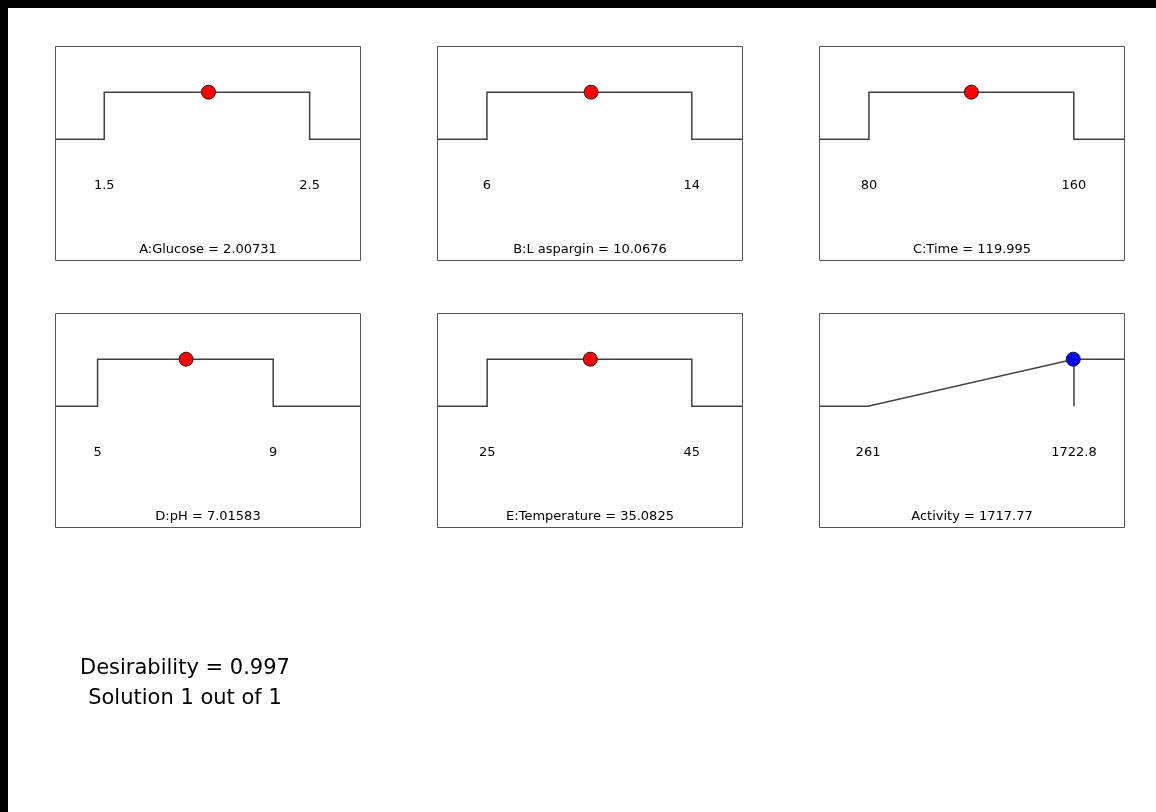 The height and width of the screenshot is (812, 1156). Describe the element at coordinates (104, 184) in the screenshot. I see `x-tick-label: 1.5` at that location.